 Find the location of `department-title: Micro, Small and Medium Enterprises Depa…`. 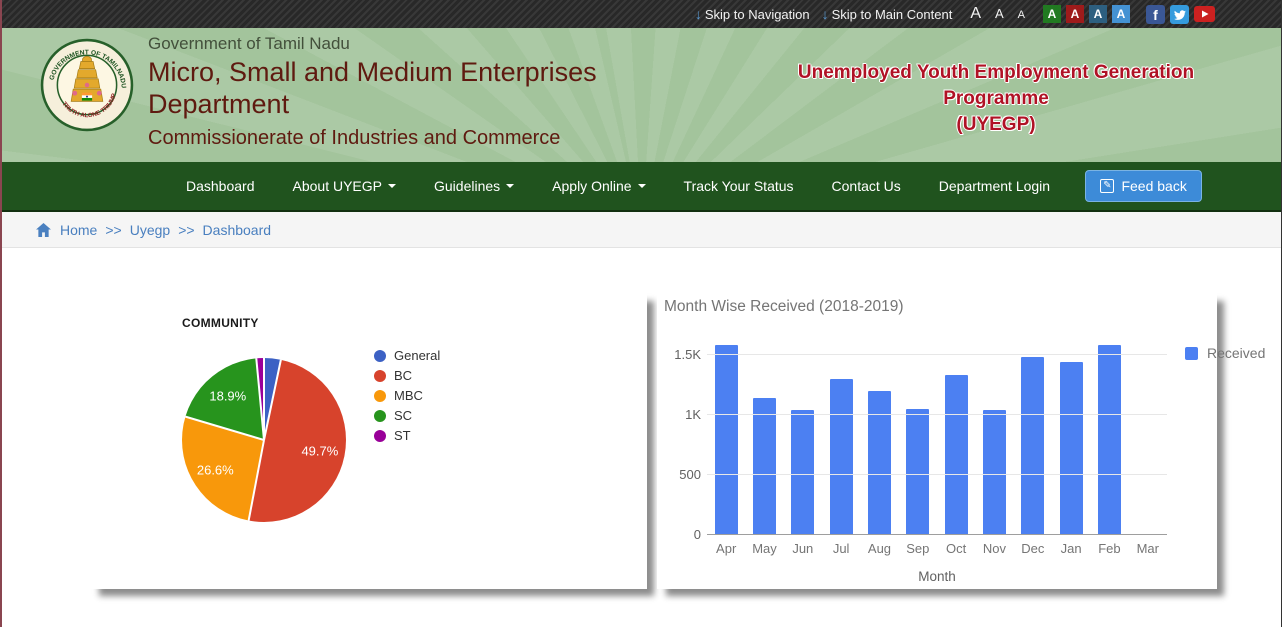

department-title: Micro, Small and Medium Enterprises Depa… is located at coordinates (372, 88).